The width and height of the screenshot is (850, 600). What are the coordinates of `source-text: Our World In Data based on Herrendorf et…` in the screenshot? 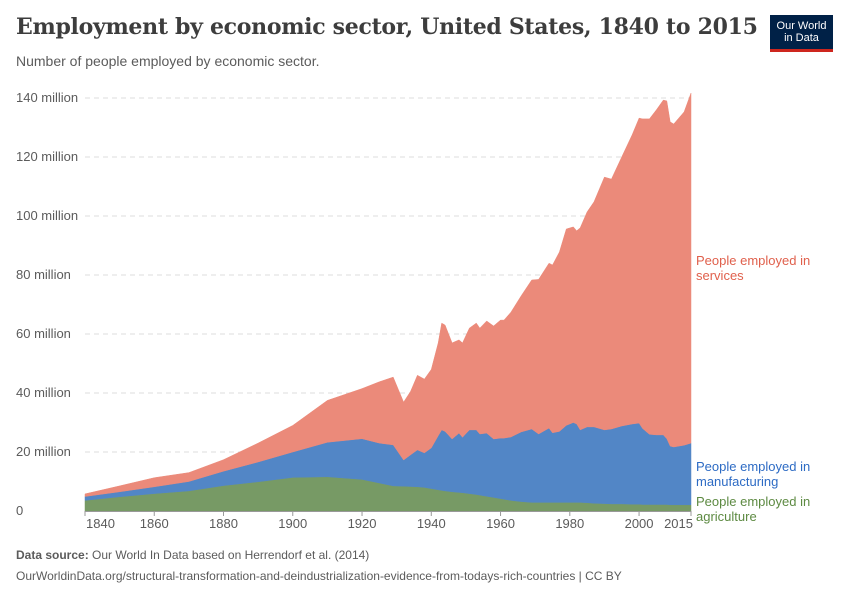 It's located at (231, 555).